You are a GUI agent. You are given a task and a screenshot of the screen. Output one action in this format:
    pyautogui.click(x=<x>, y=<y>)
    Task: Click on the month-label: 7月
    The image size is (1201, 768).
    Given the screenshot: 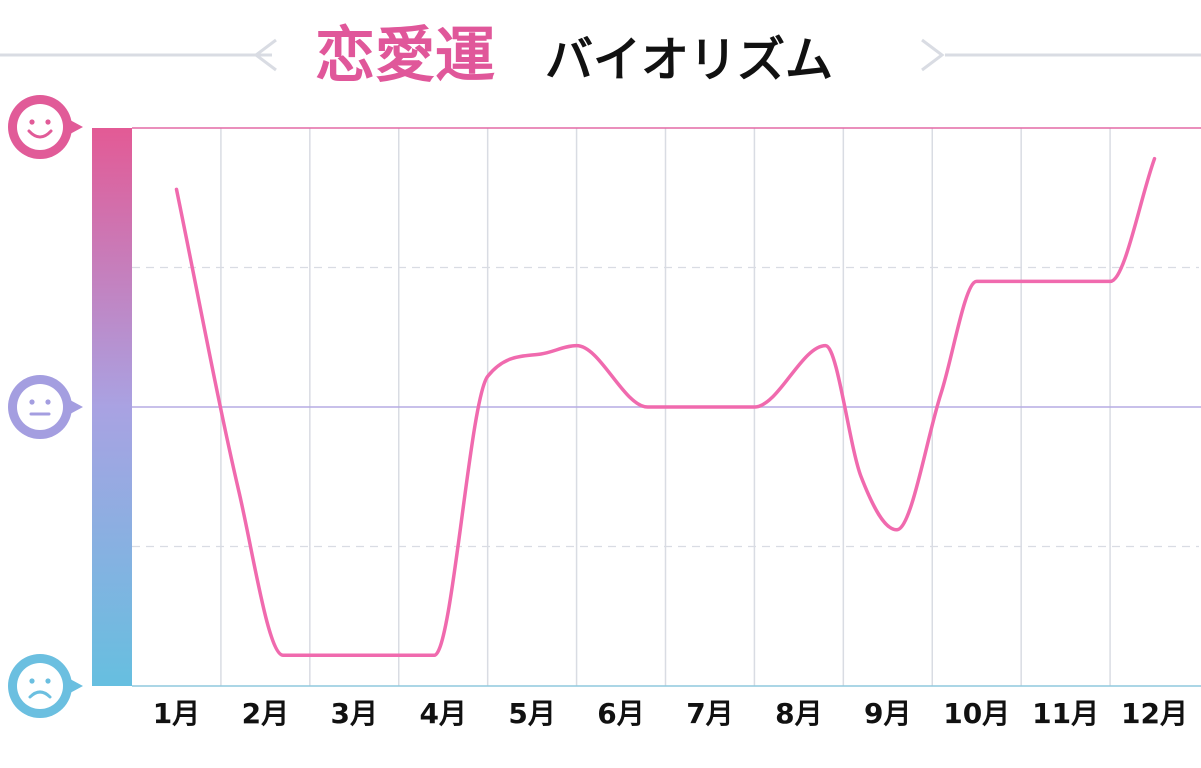 What is the action you would take?
    pyautogui.click(x=709, y=713)
    